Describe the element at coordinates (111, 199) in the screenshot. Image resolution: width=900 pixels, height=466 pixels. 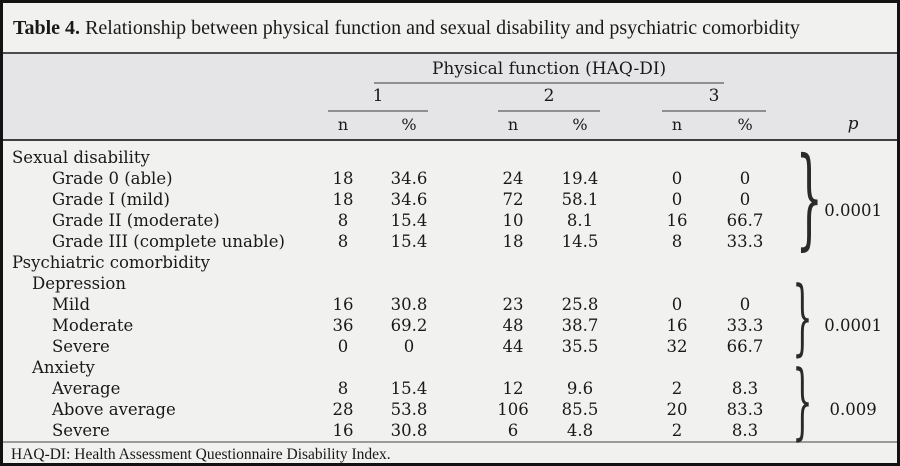
I see `row-label: Grade I (mild)` at that location.